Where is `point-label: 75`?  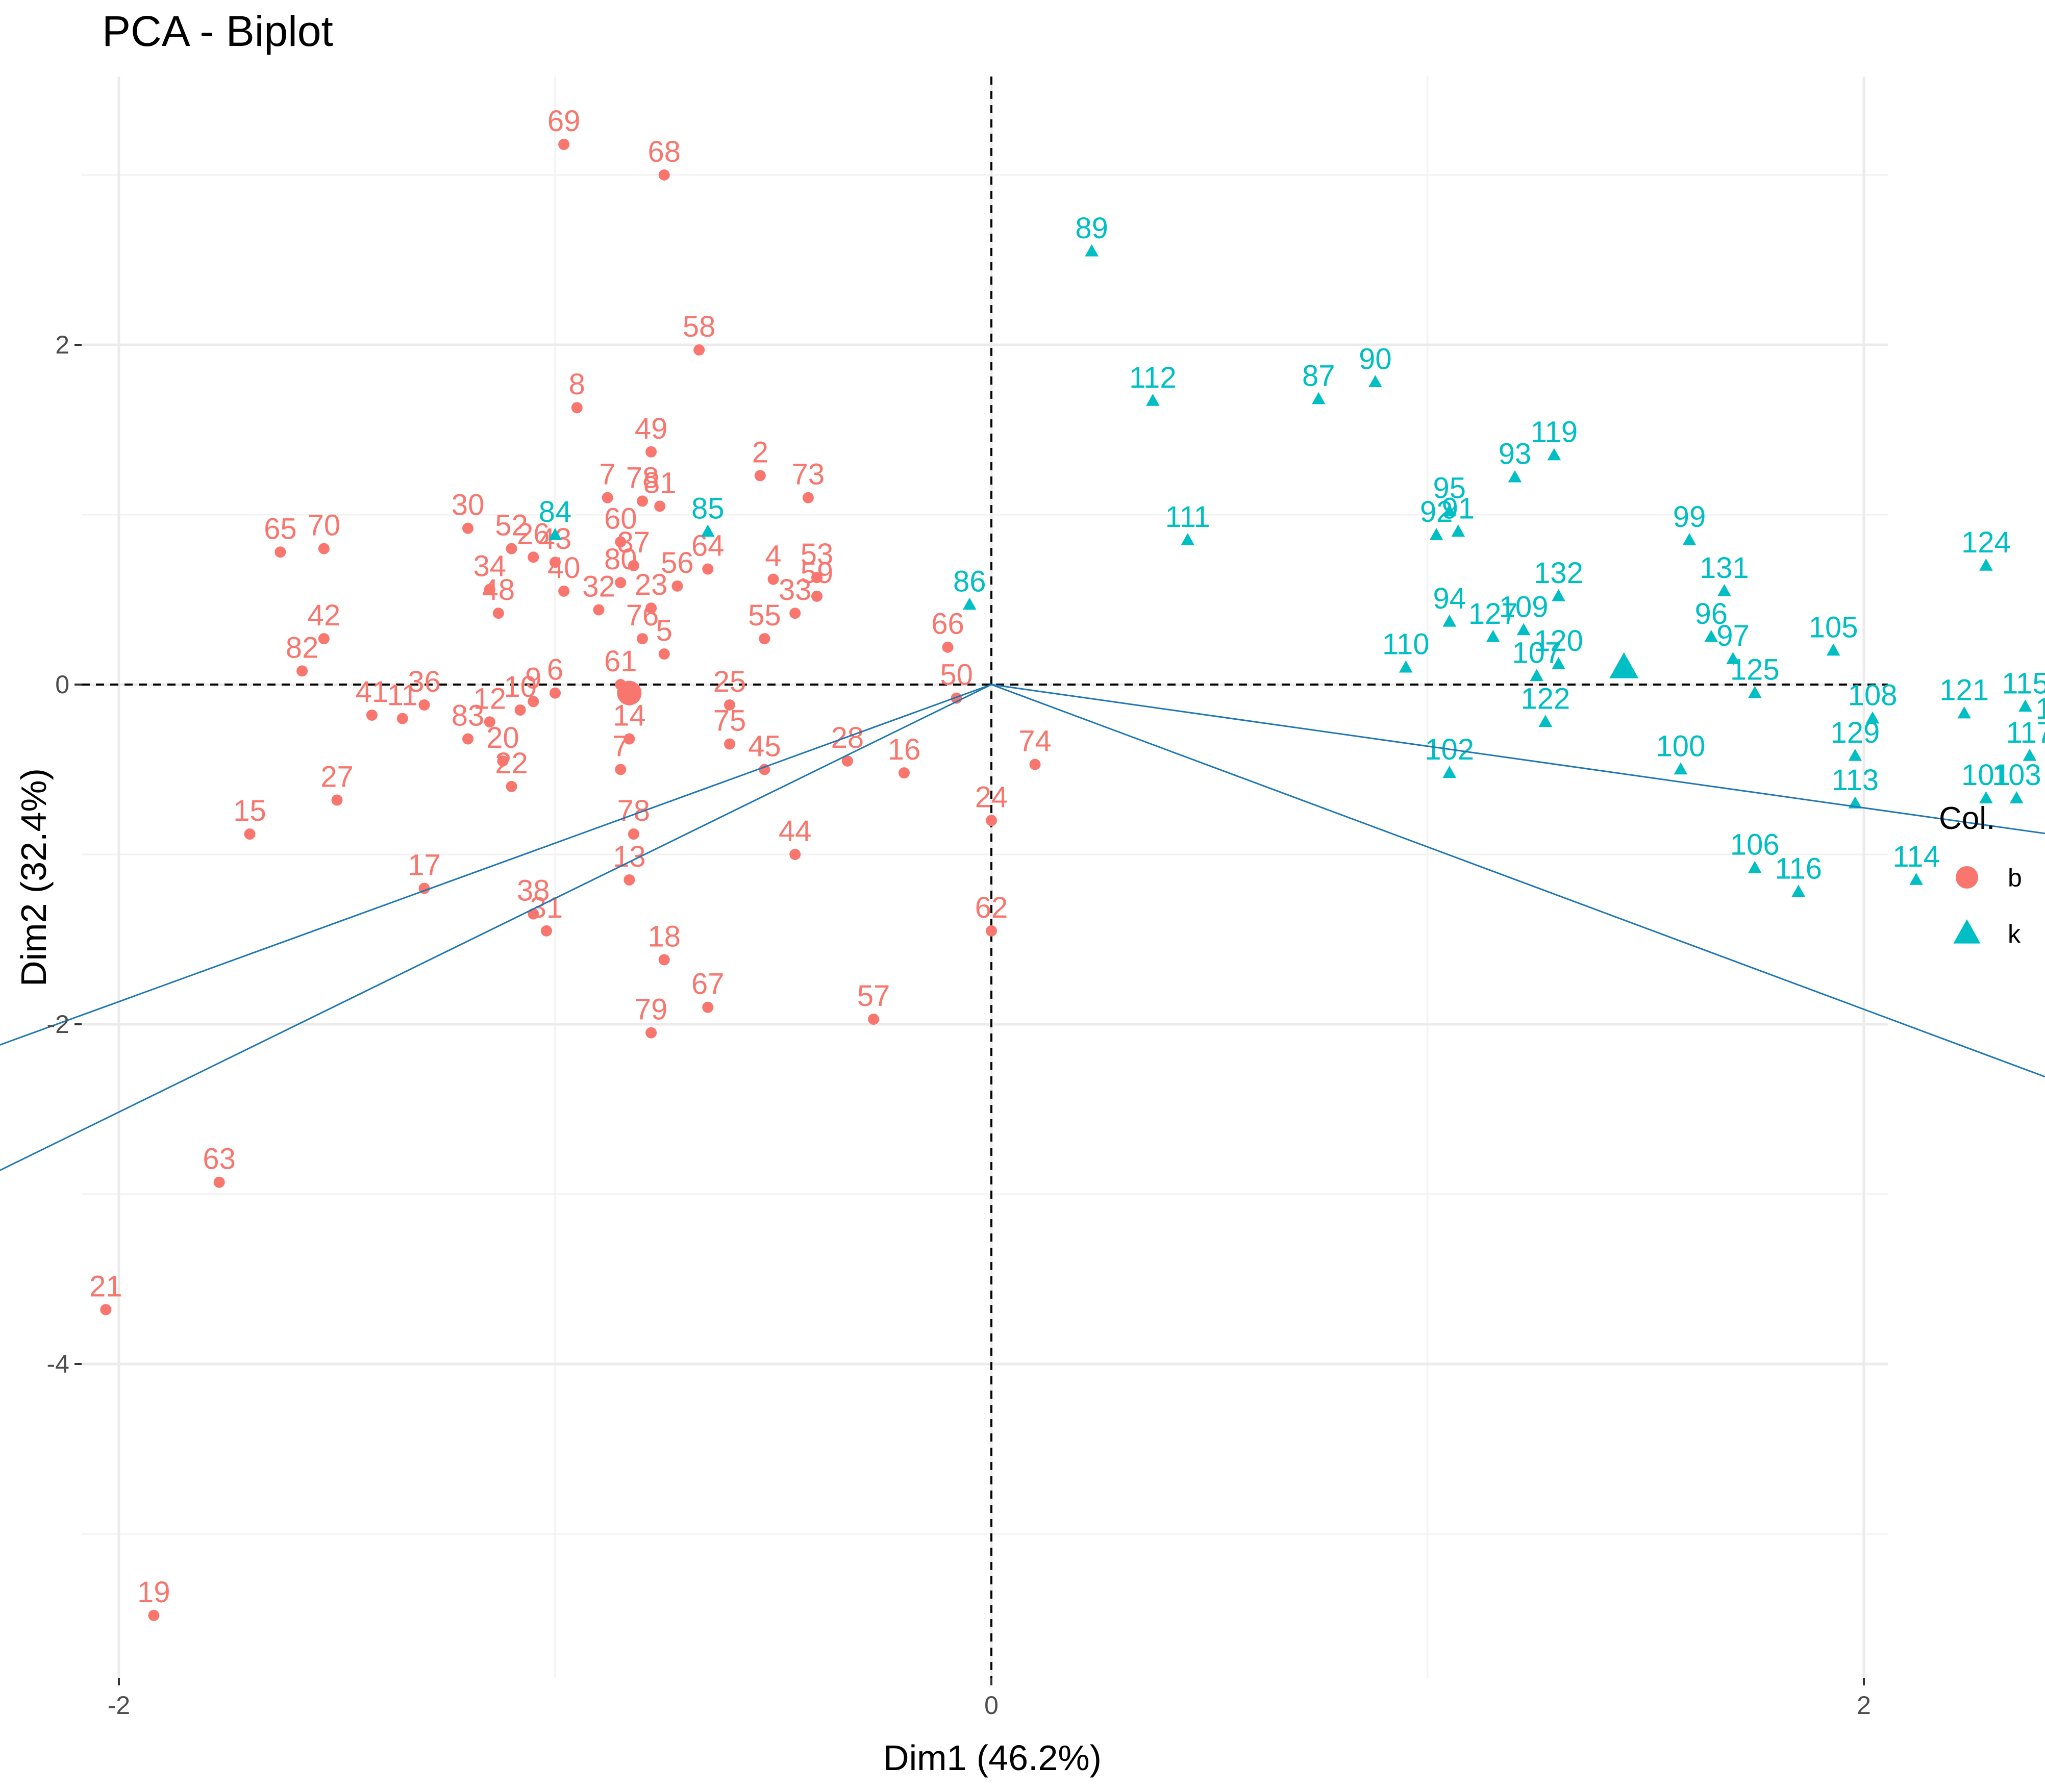 point-label: 75 is located at coordinates (729, 721).